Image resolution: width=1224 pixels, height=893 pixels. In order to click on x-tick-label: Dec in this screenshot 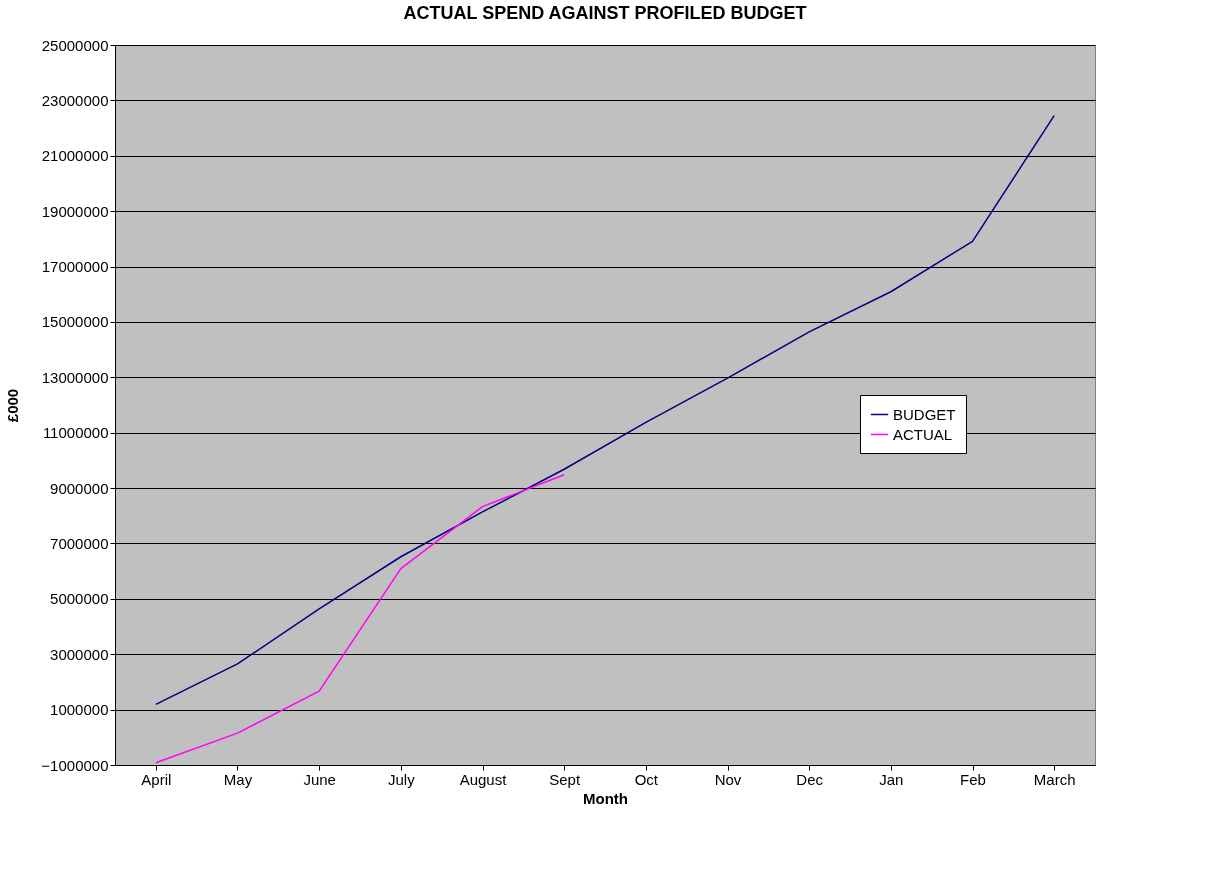, I will do `click(810, 779)`.